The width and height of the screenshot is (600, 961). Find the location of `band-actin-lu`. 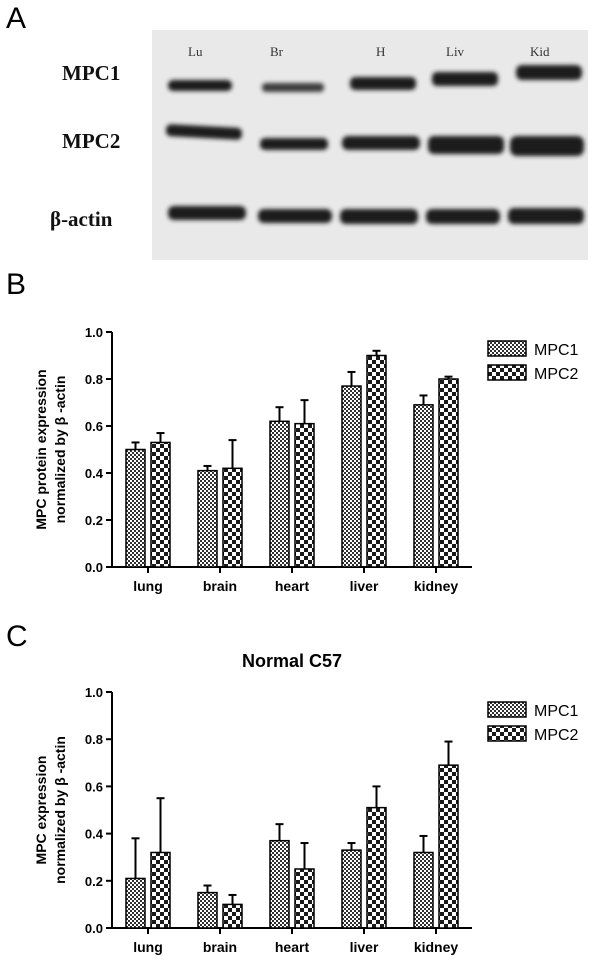

band-actin-lu is located at coordinates (207, 213).